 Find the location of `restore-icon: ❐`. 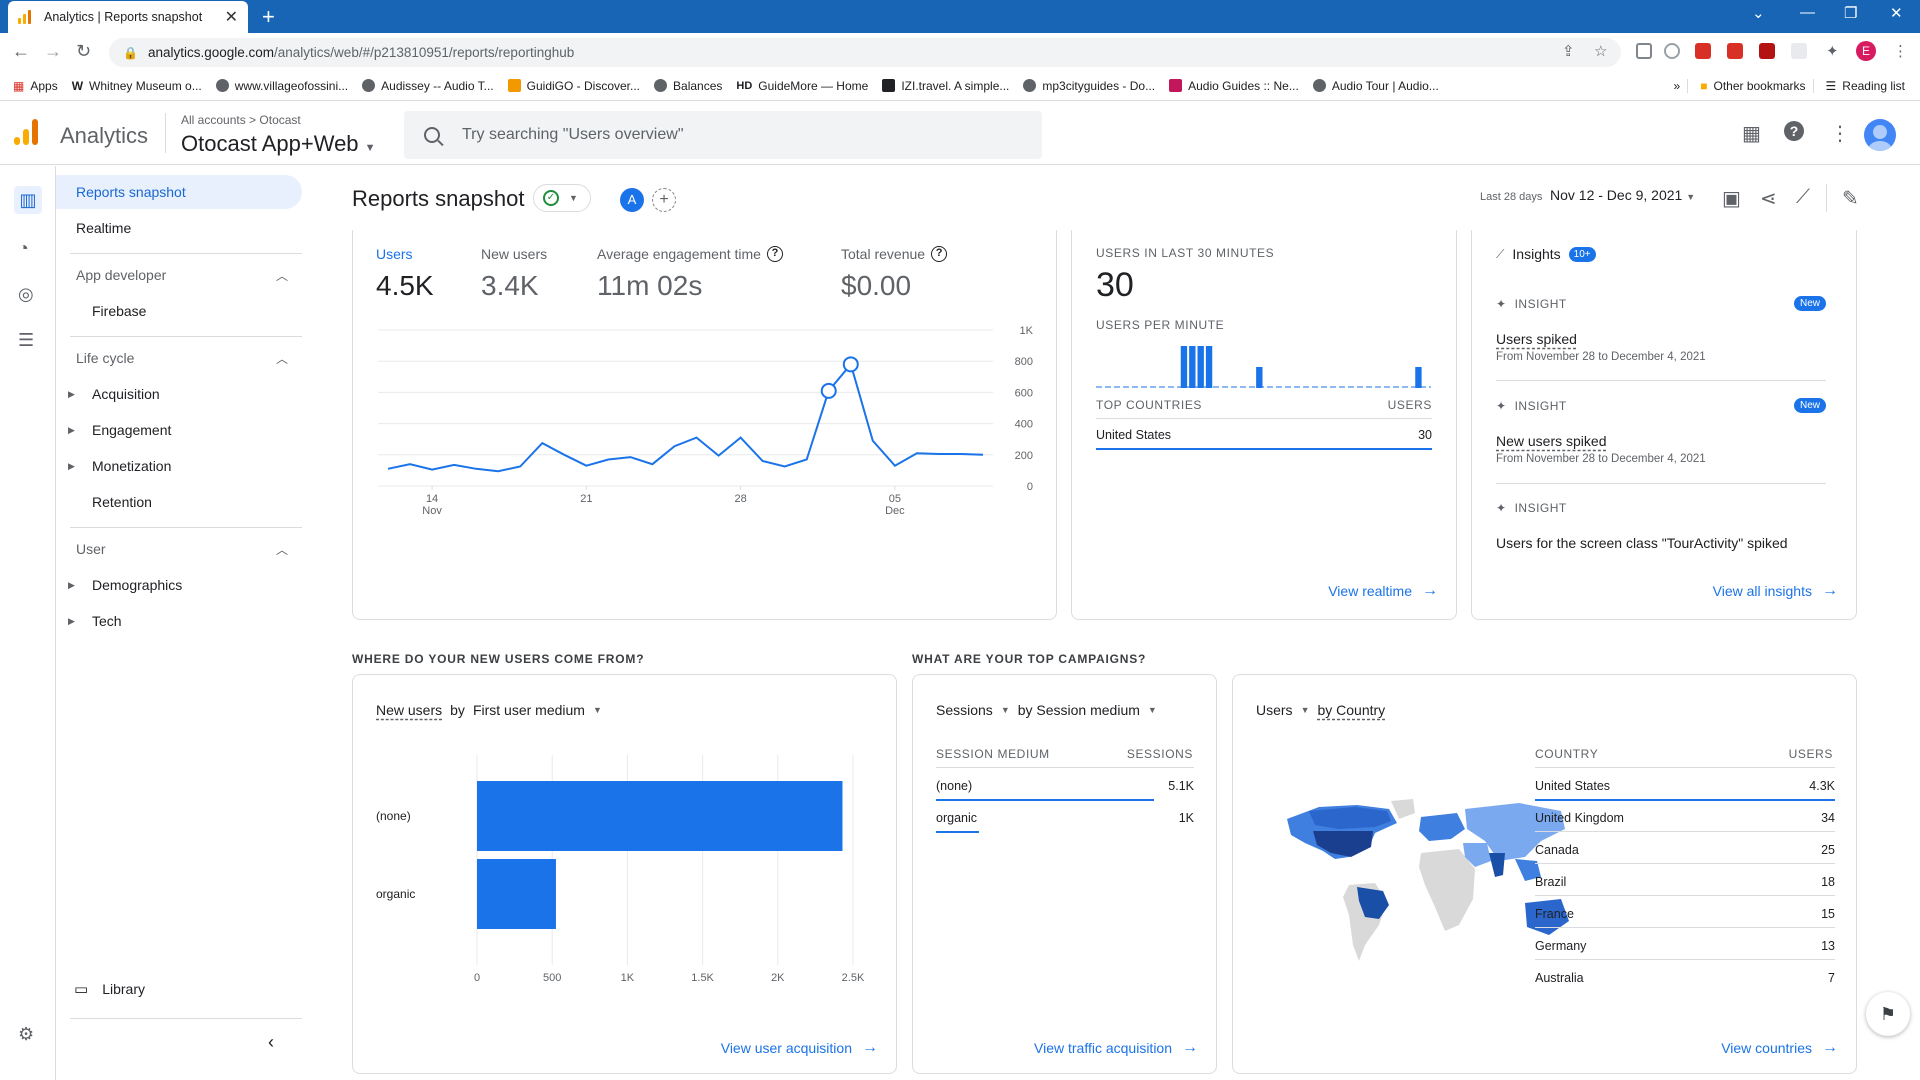

restore-icon: ❐ is located at coordinates (1851, 13).